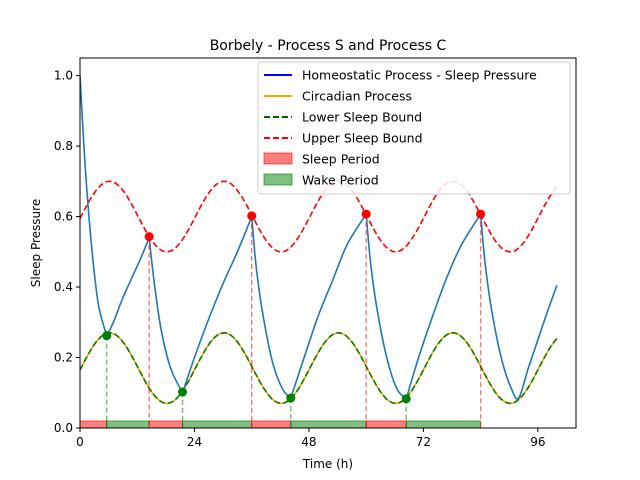  Describe the element at coordinates (362, 117) in the screenshot. I see `legend-label: Lower Sleep Bound` at that location.